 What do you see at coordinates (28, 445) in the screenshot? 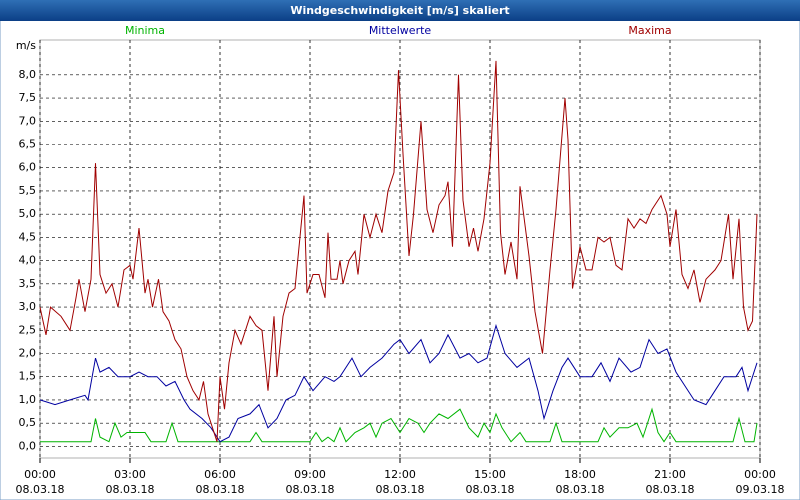
I see `y-tick-label: 0,0` at bounding box center [28, 445].